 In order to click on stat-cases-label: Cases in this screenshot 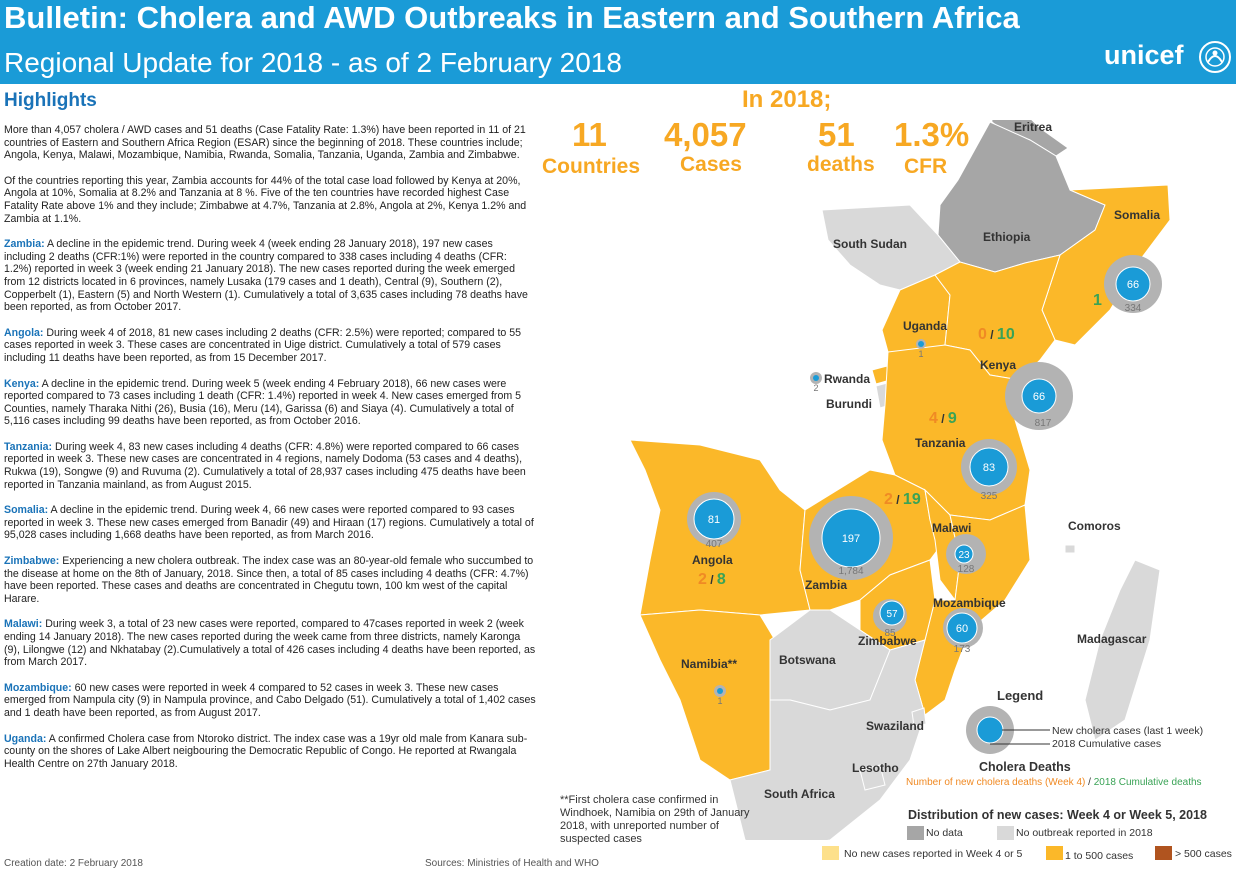, I will do `click(711, 164)`.